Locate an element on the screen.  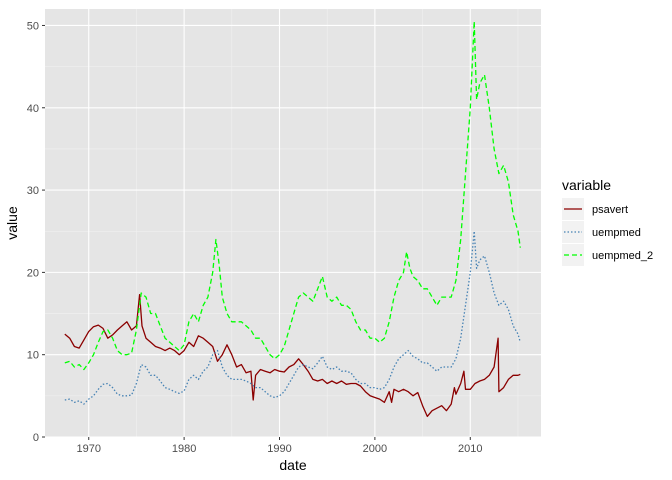
x-tick-label: 1980 is located at coordinates (184, 449).